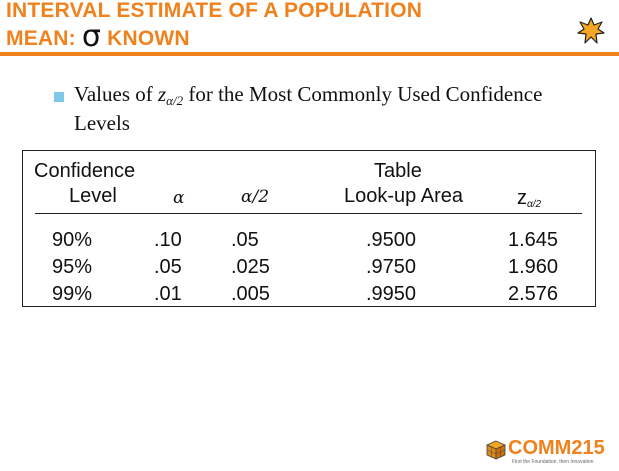 The image size is (619, 471). What do you see at coordinates (391, 240) in the screenshot?
I see `row-1-area: .9500` at bounding box center [391, 240].